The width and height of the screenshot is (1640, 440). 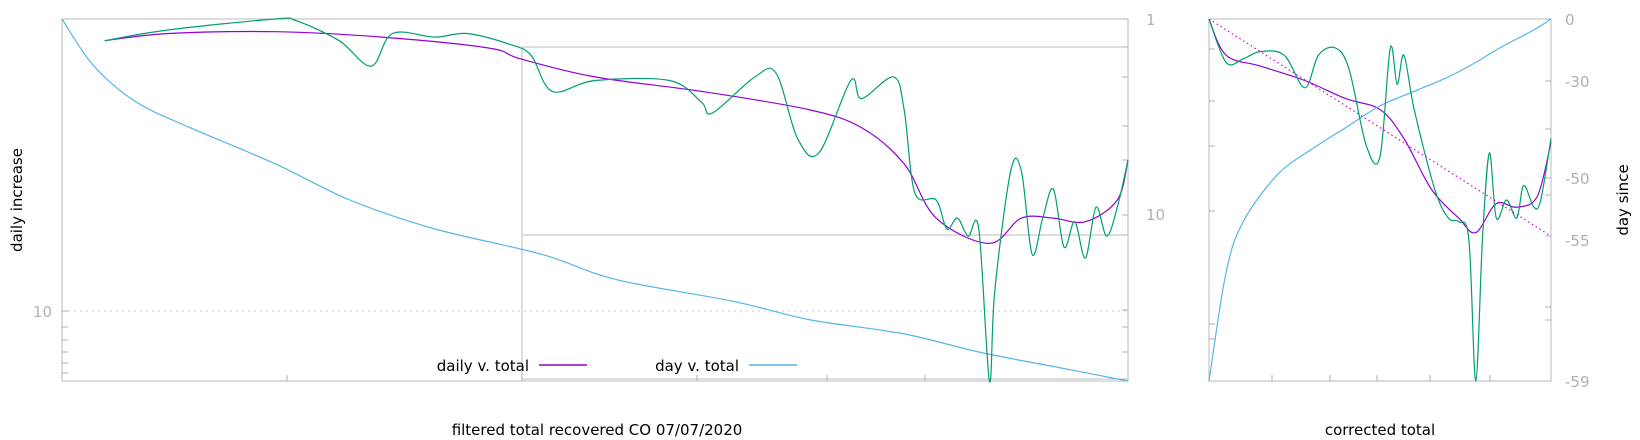 What do you see at coordinates (42, 312) in the screenshot?
I see `left-y-tick-10: 10` at bounding box center [42, 312].